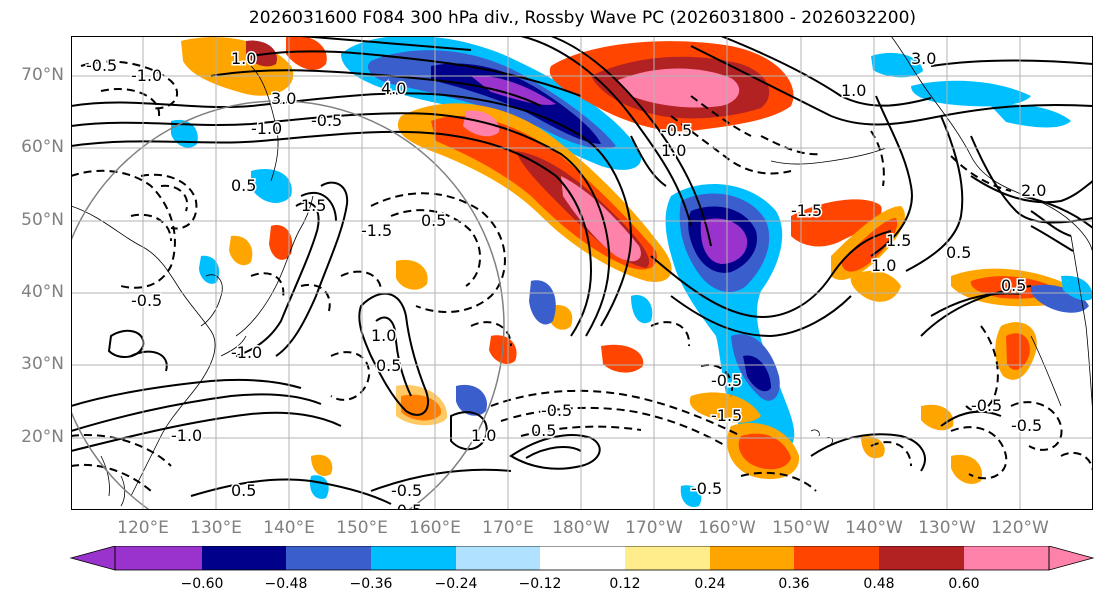  What do you see at coordinates (874, 528) in the screenshot?
I see `longitude-label: 140°W` at bounding box center [874, 528].